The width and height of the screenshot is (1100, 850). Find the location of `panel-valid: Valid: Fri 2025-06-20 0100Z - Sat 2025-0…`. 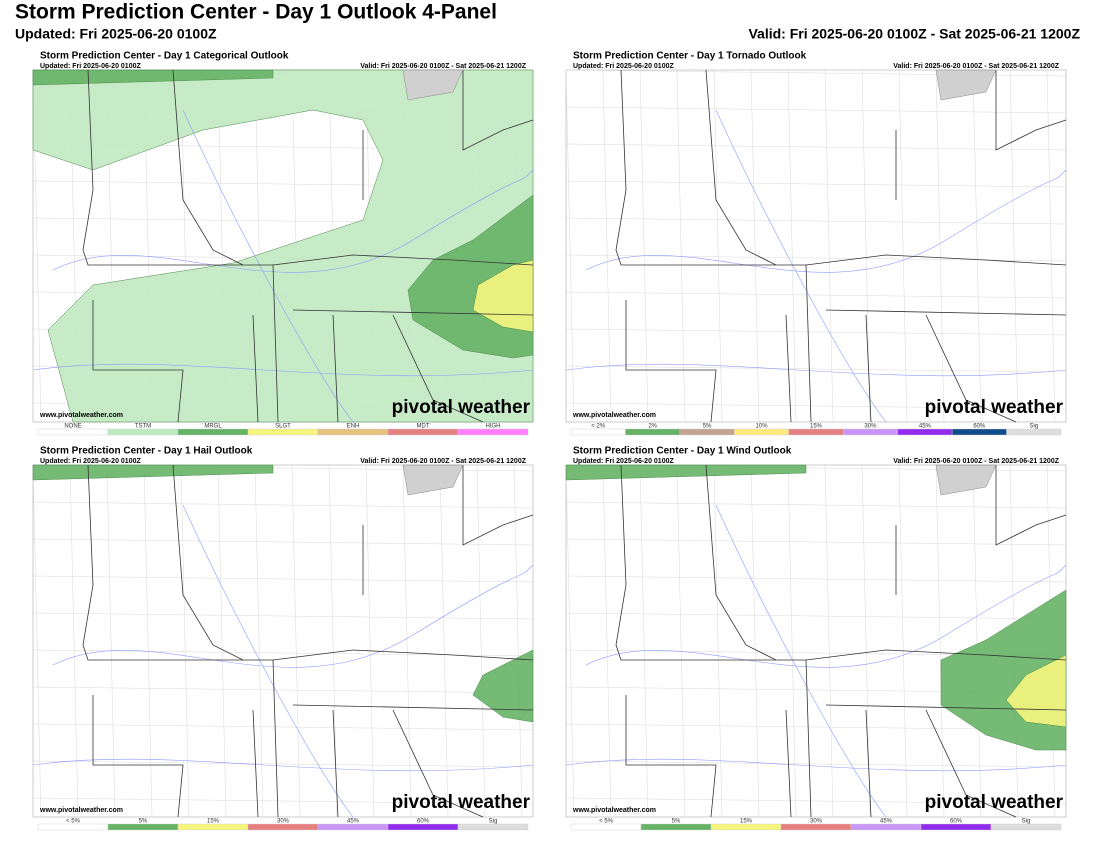

panel-valid: Valid: Fri 2025-06-20 0100Z - Sat 2025-0… is located at coordinates (976, 461).